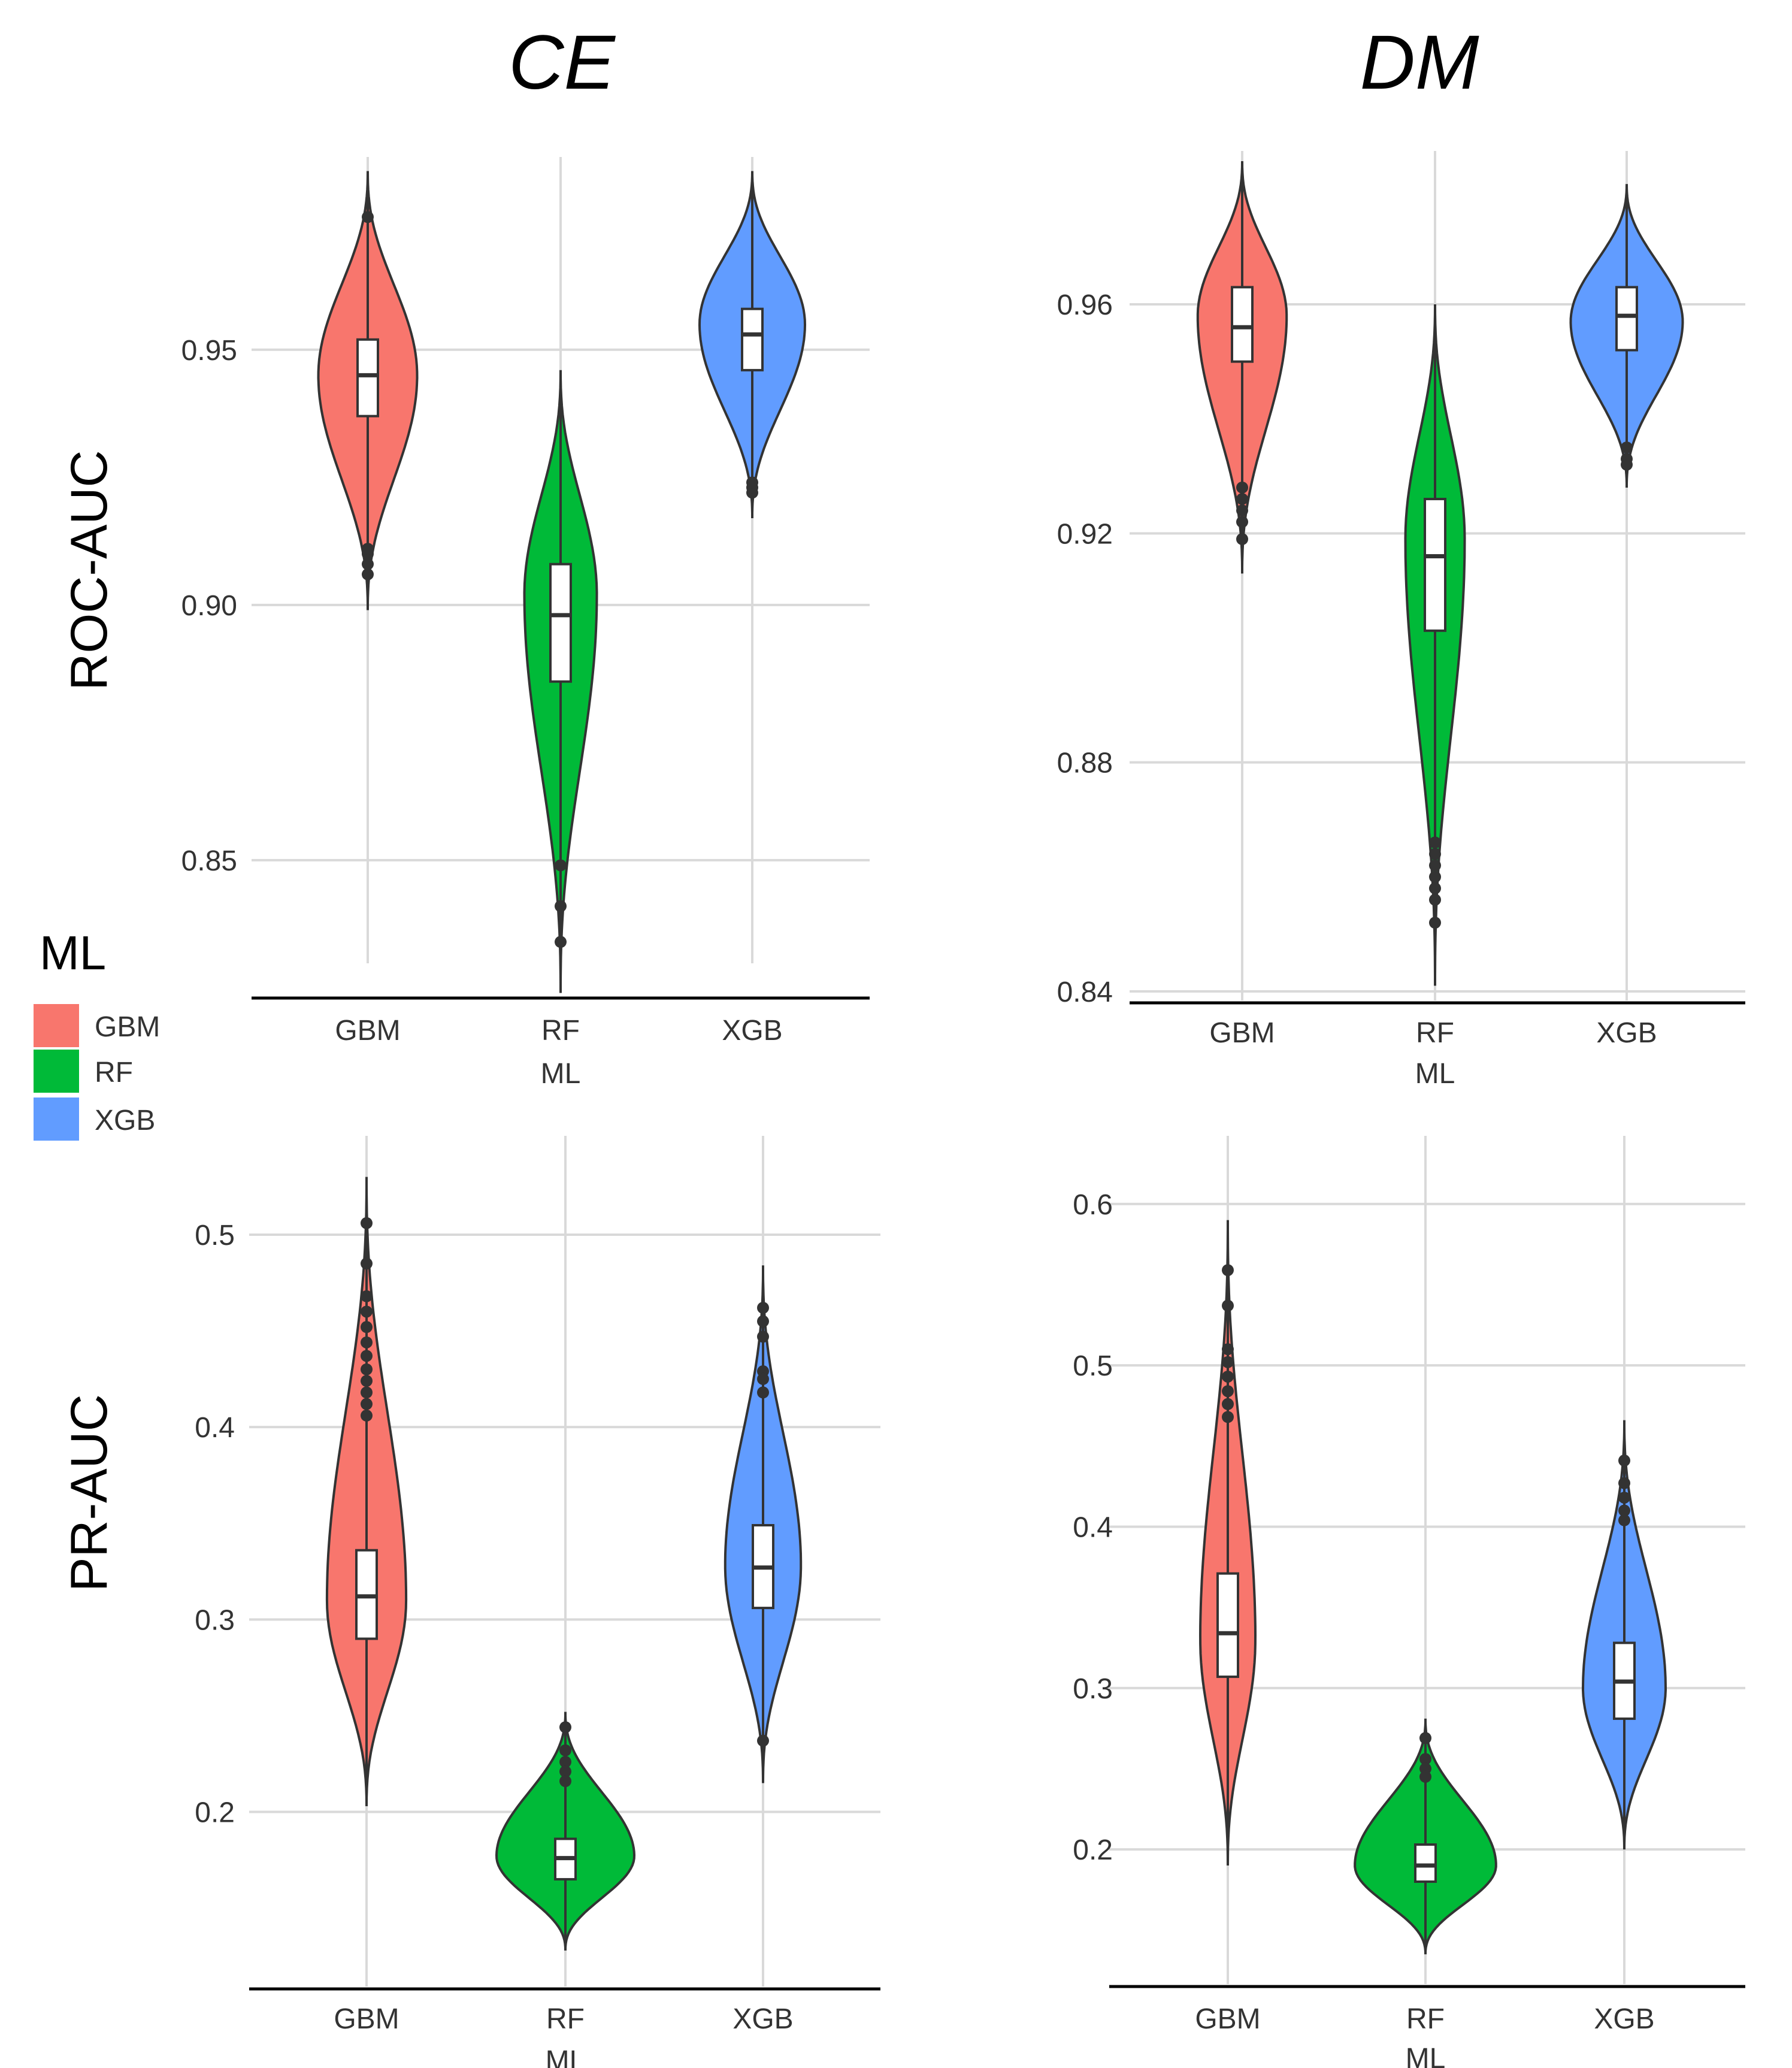 The height and width of the screenshot is (2068, 1792). Describe the element at coordinates (1085, 305) in the screenshot. I see `y-tick-label: 0.96` at that location.